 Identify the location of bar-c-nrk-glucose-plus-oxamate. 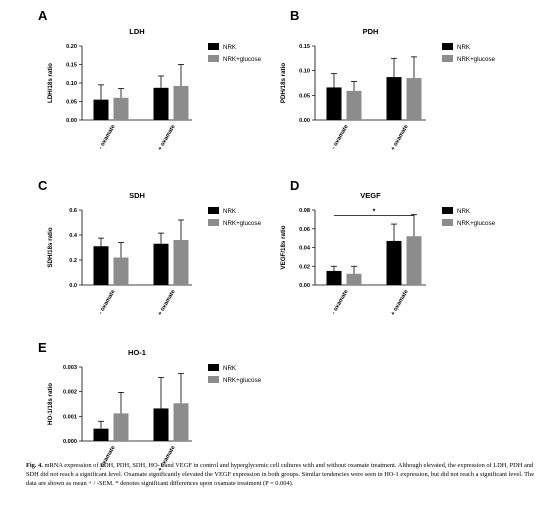
(181, 262).